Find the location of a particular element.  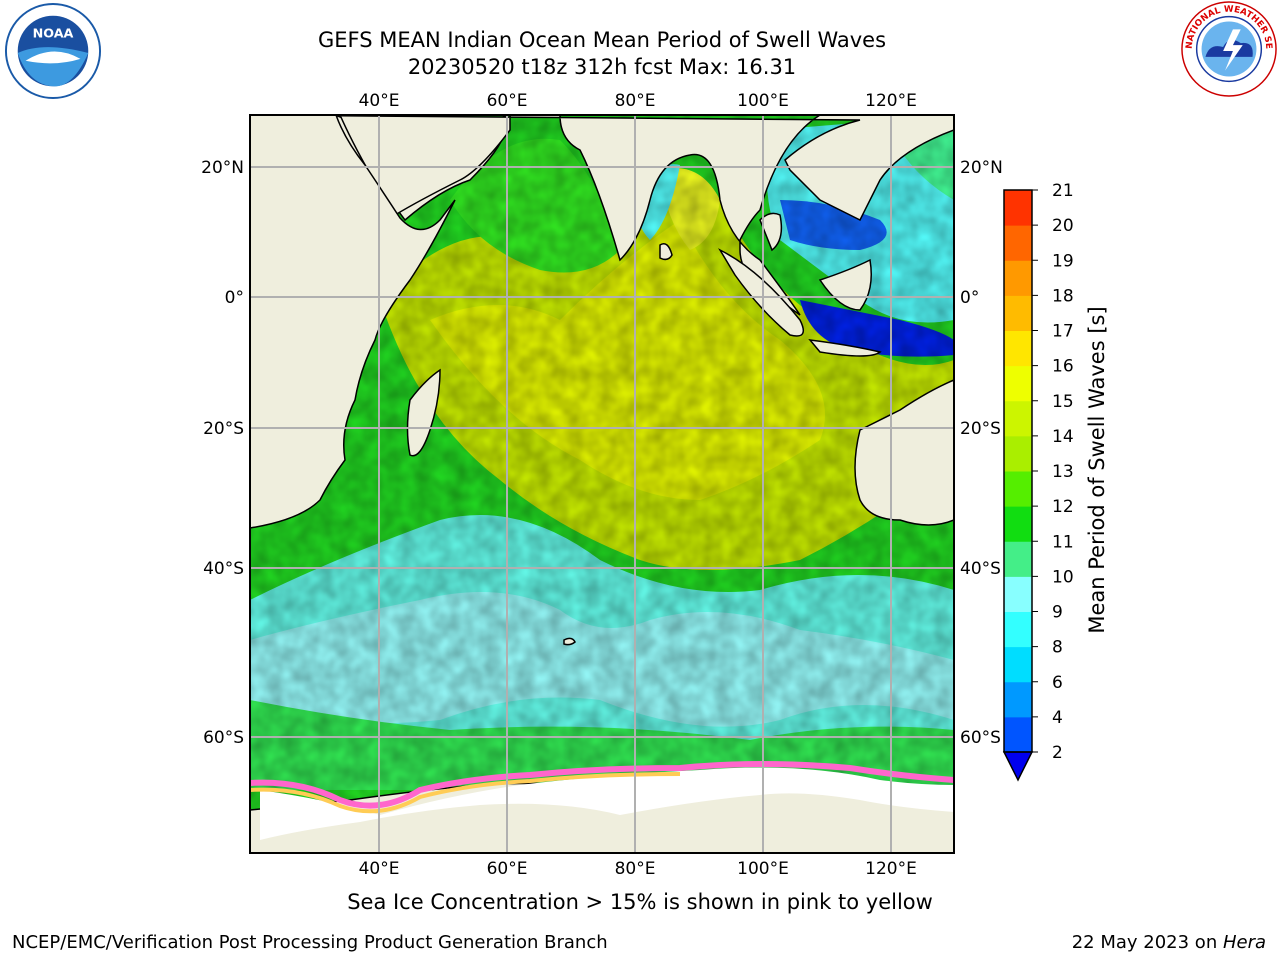

lon-tick-top: 120°E is located at coordinates (891, 101).